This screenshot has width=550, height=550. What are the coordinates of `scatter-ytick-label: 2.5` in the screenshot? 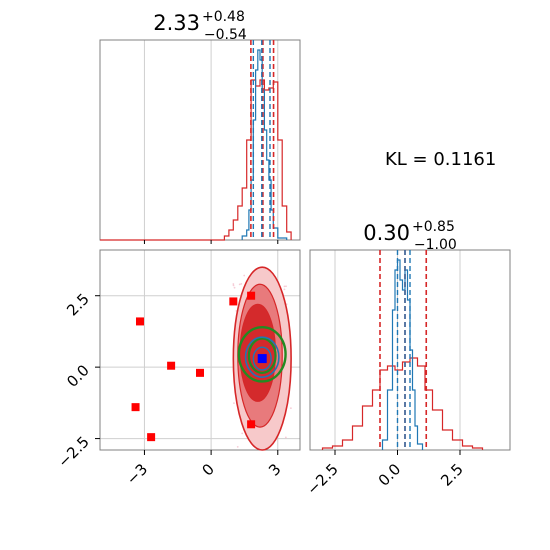 It's located at (78, 305).